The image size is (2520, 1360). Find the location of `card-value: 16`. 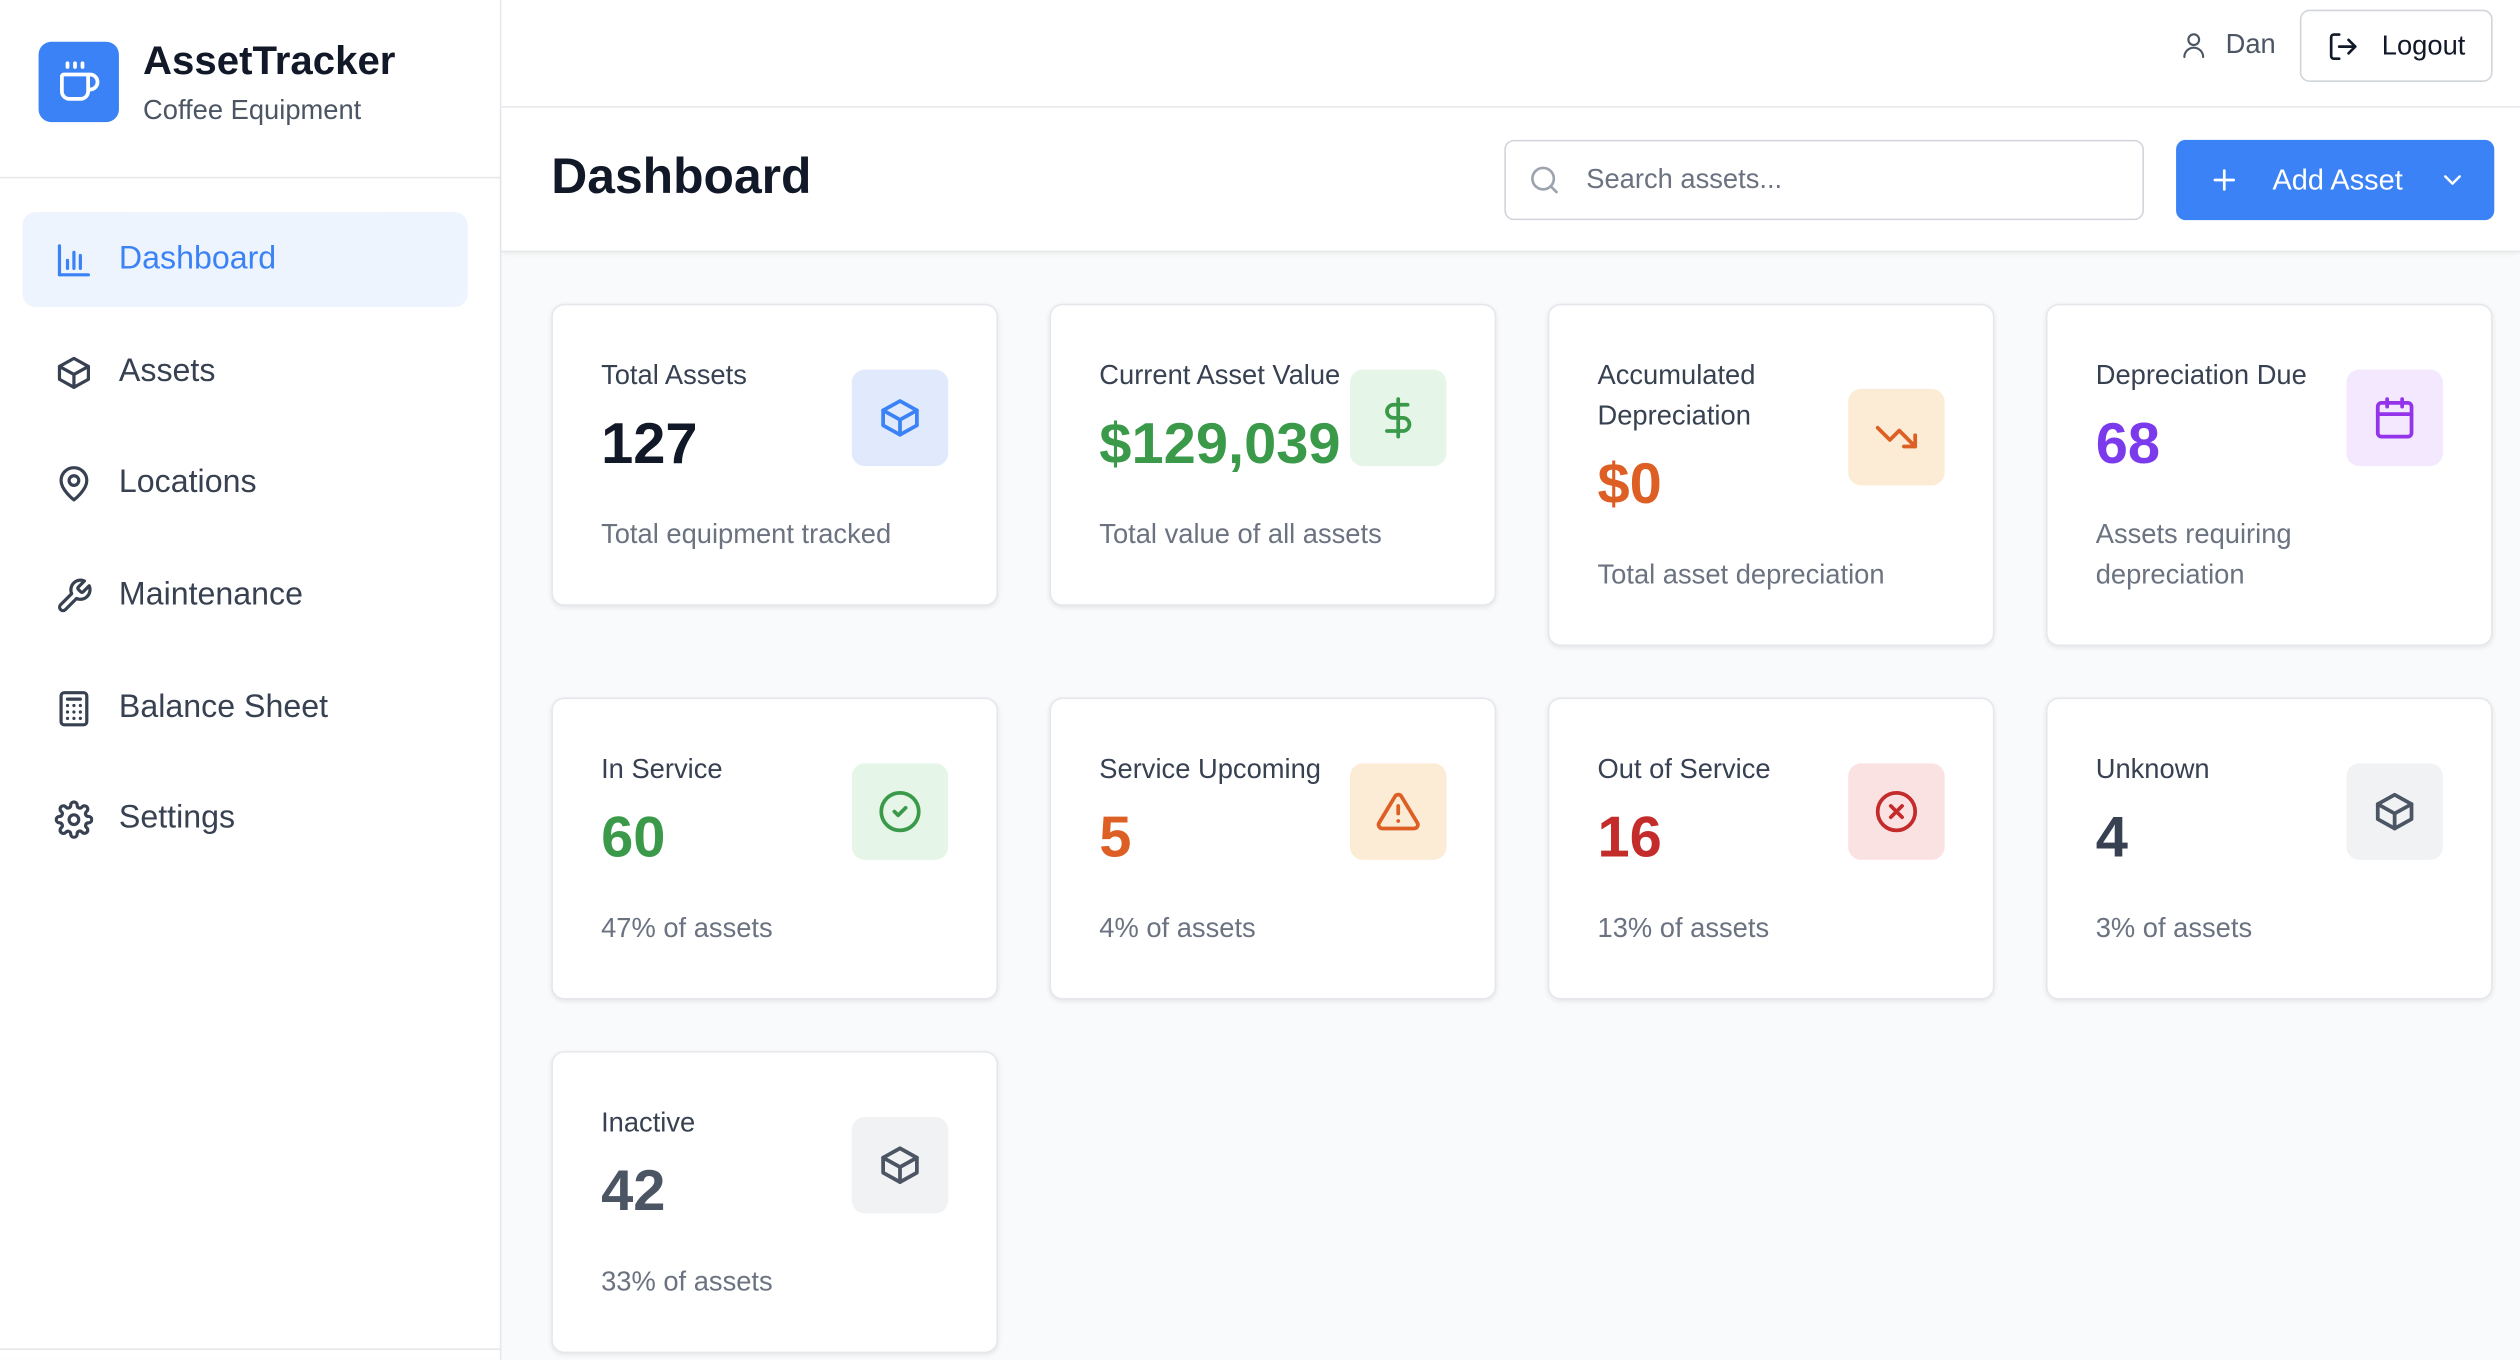

card-value: 16 is located at coordinates (1629, 836).